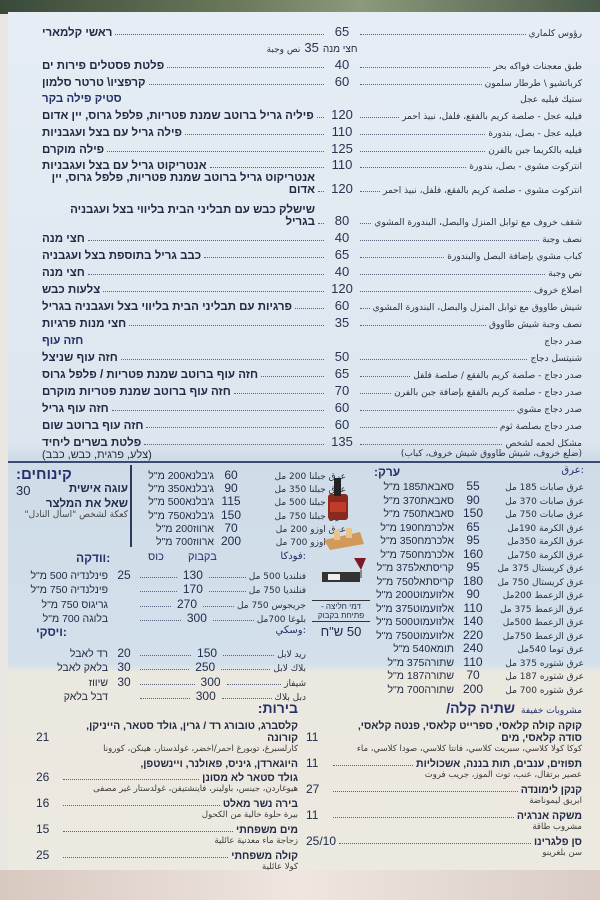 This screenshot has height=900, width=600. I want to click on item-hebrew: מים משפחתי, so click(267, 830).